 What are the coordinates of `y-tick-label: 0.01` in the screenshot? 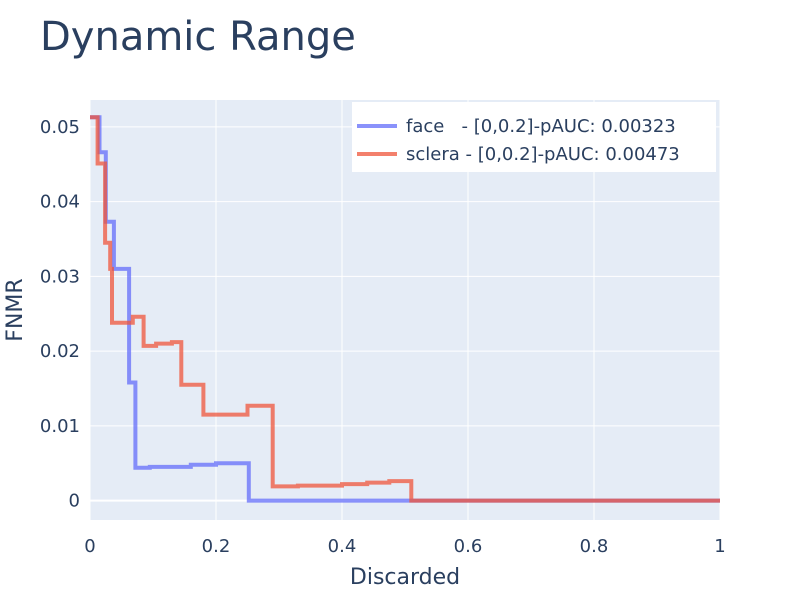 It's located at (60, 426).